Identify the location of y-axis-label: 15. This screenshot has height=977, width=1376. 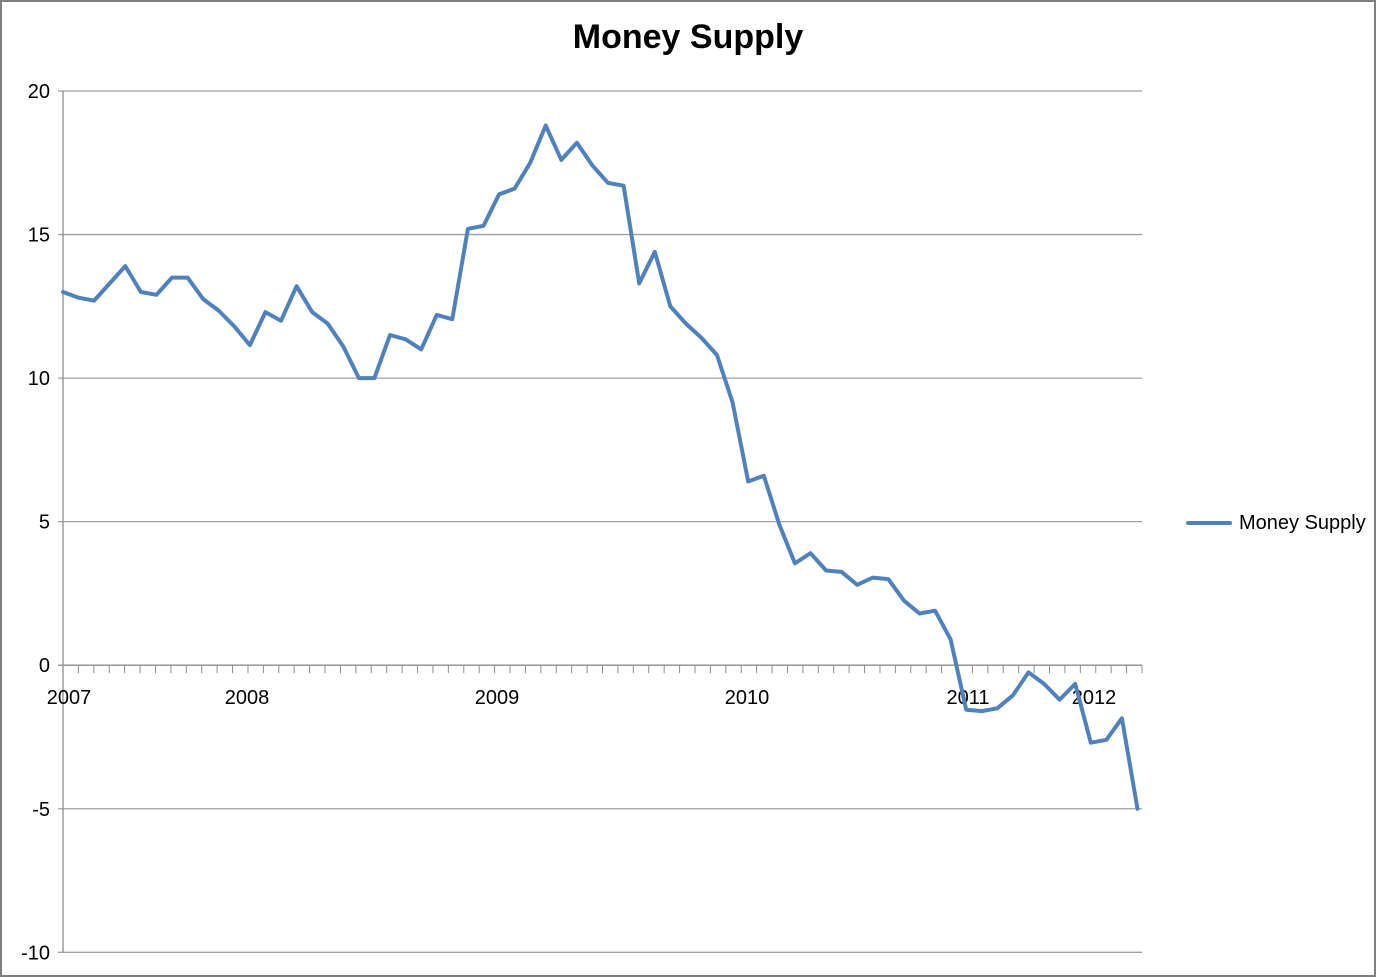
(39, 236).